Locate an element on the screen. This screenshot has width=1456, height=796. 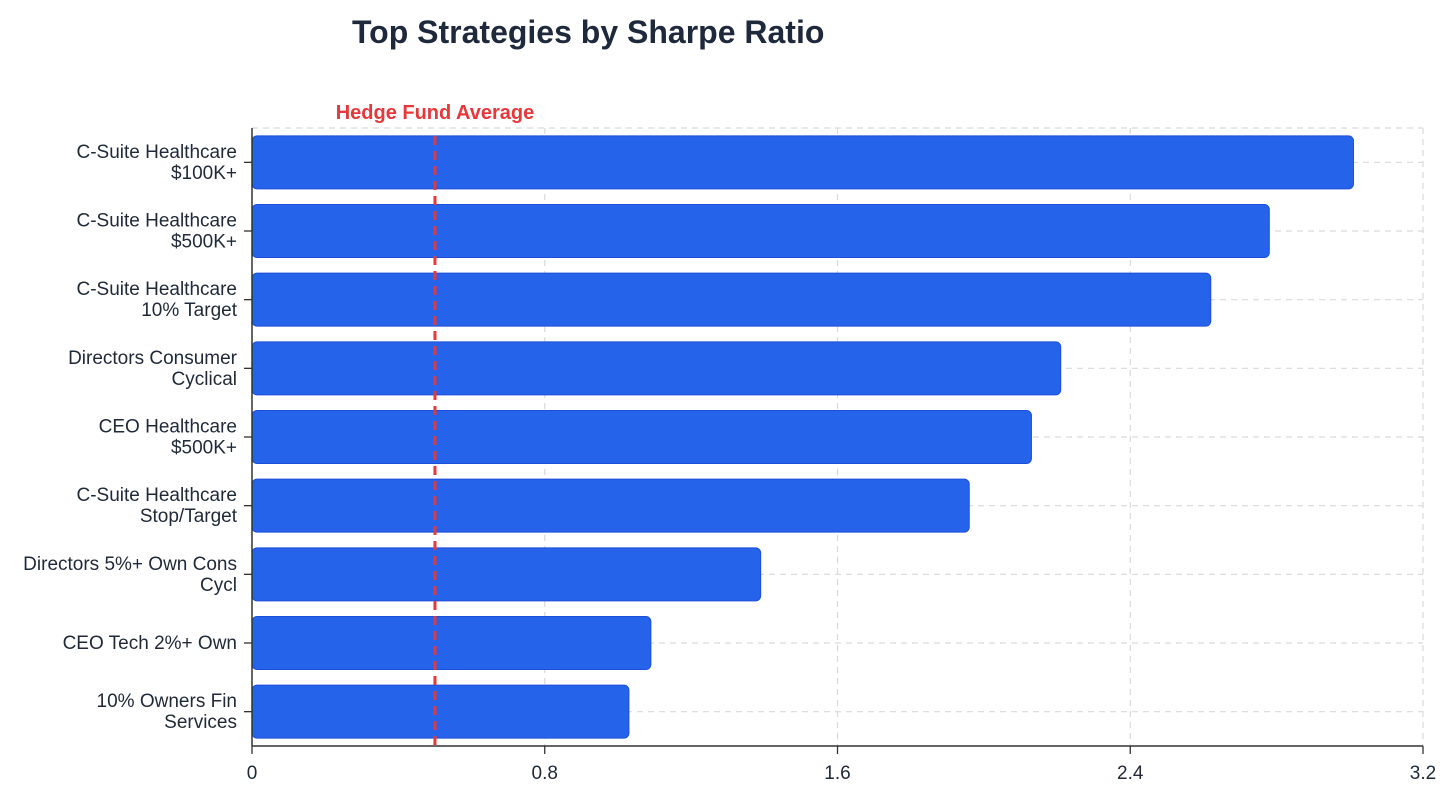
chart-title: Top Strategies by Sharpe Ratio is located at coordinates (588, 32).